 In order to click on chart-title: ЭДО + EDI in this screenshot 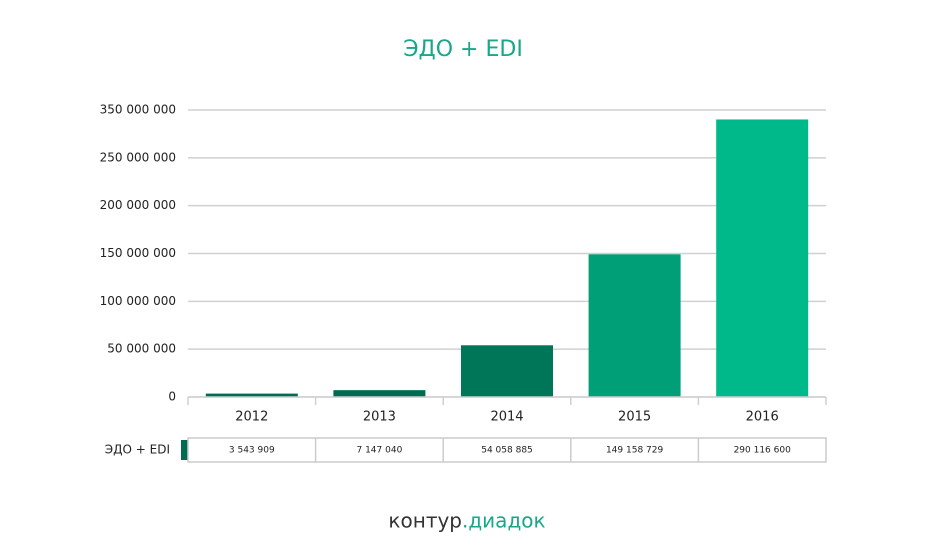, I will do `click(463, 49)`.